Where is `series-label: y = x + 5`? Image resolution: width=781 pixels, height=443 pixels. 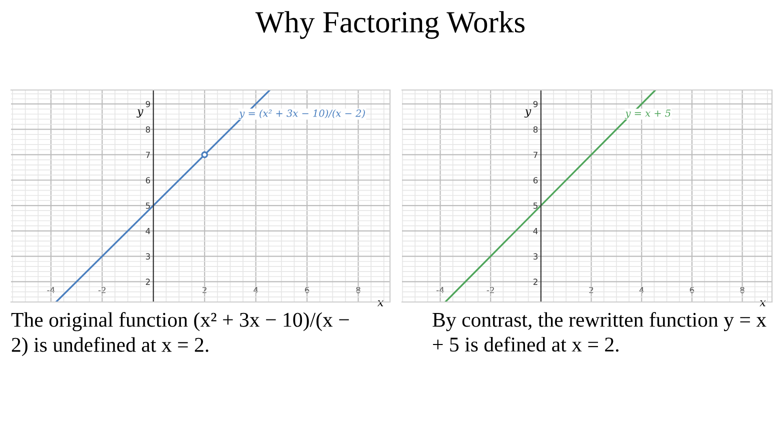 series-label: y = x + 5 is located at coordinates (647, 114).